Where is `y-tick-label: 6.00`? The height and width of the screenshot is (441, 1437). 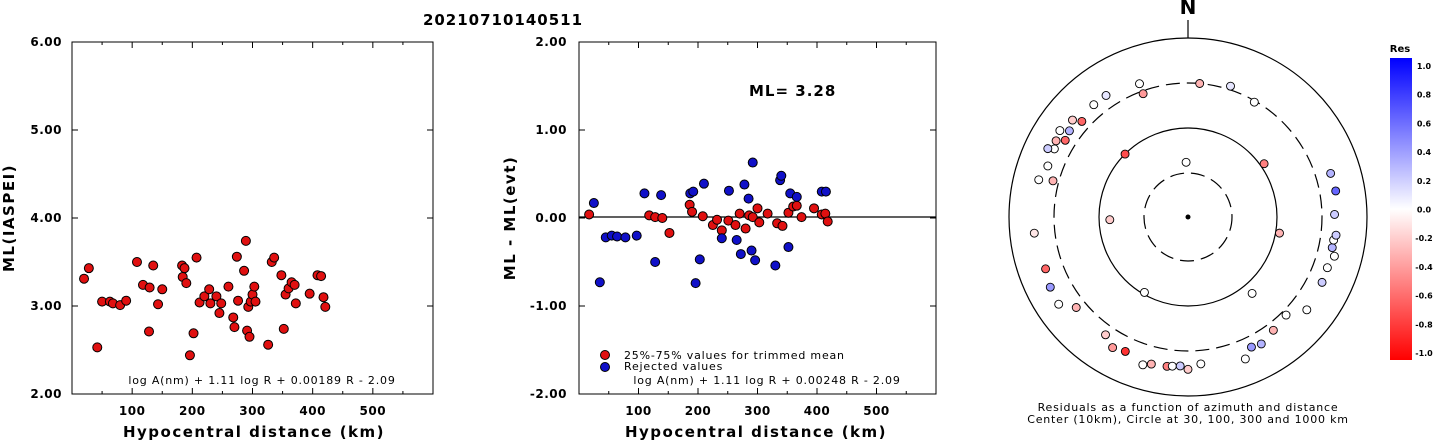 y-tick-label: 6.00 is located at coordinates (46, 42).